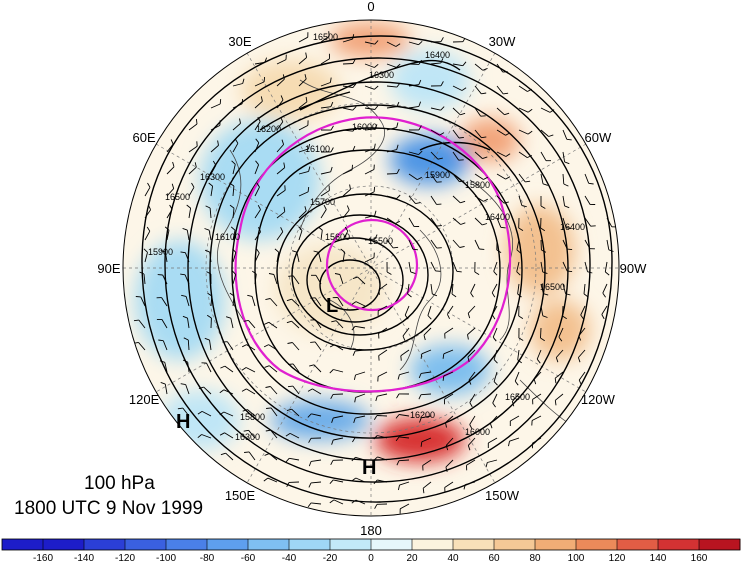 Image resolution: width=742 pixels, height=561 pixels. I want to click on high-center-label: H, so click(369, 468).